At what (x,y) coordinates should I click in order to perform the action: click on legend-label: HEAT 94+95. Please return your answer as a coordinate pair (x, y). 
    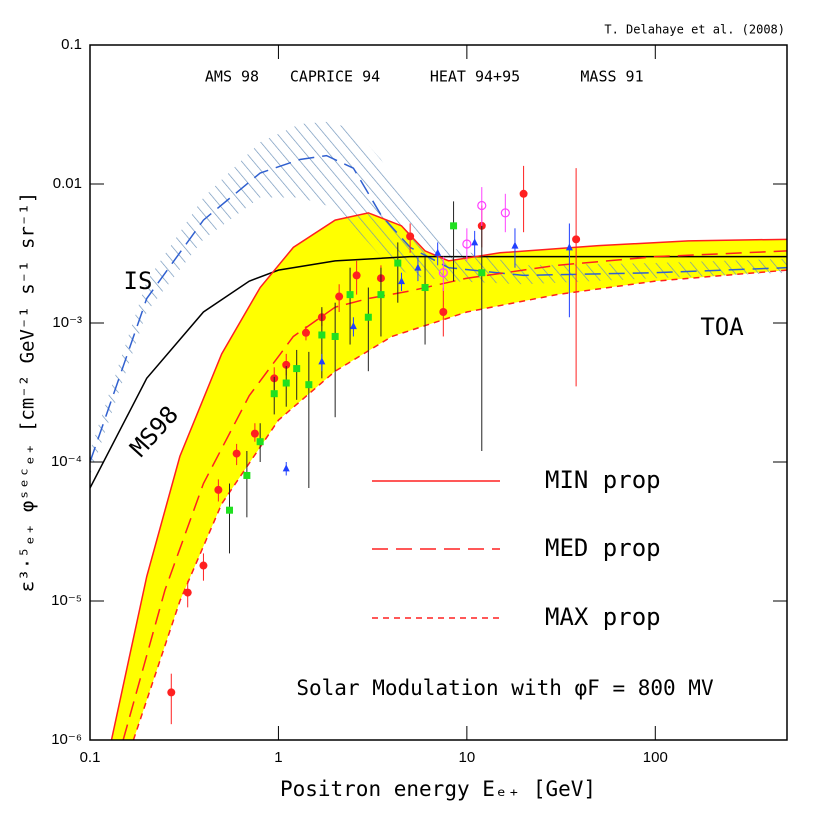
    Looking at the image, I should click on (475, 77).